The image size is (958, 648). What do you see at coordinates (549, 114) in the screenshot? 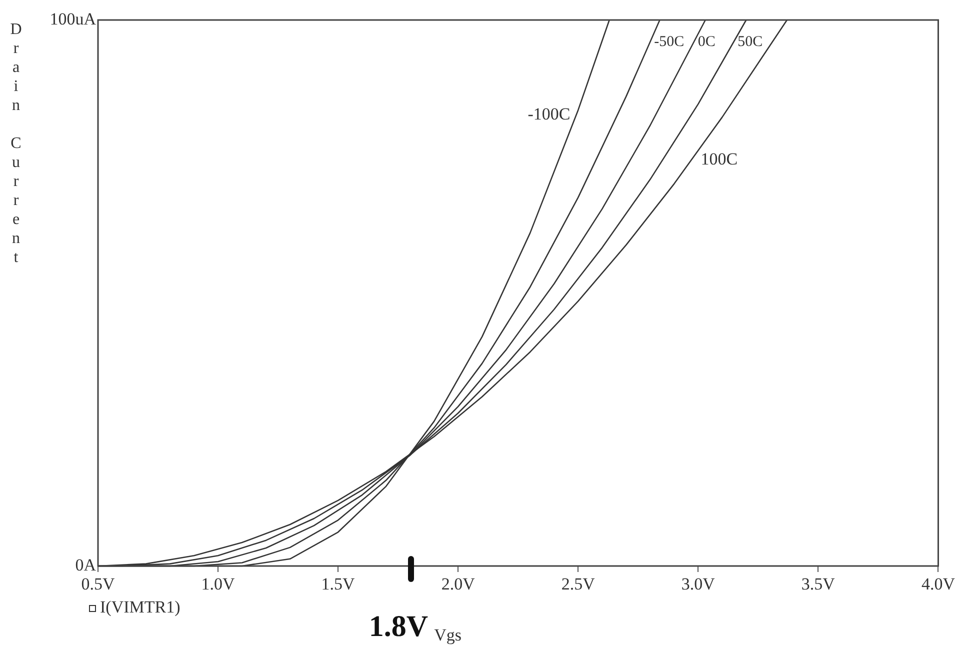
I see `series-label: -100C` at bounding box center [549, 114].